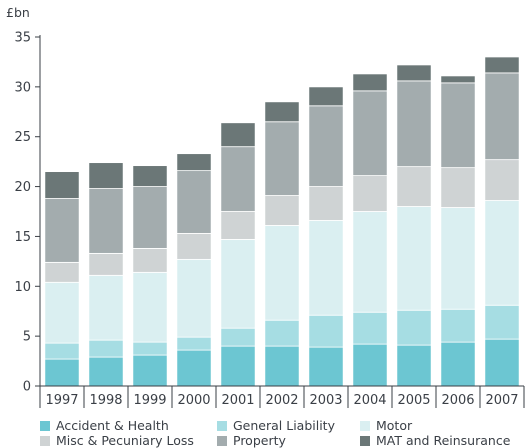 This screenshot has width=527, height=448. I want to click on x-tick-label: 2003, so click(325, 400).